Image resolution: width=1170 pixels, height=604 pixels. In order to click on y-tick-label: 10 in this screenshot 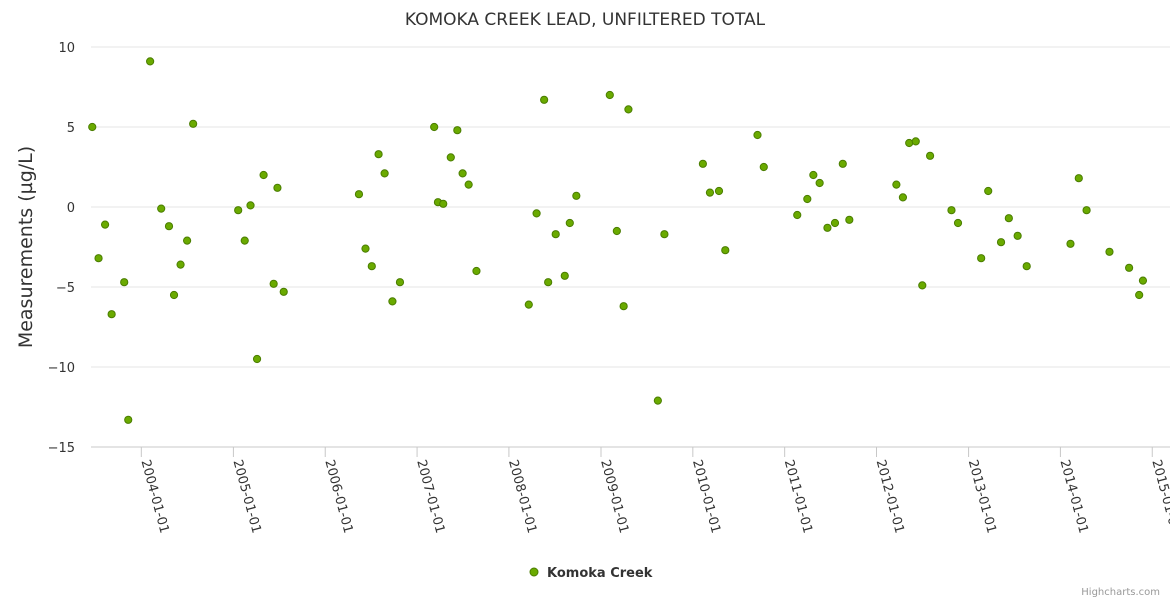, I will do `click(66, 48)`.